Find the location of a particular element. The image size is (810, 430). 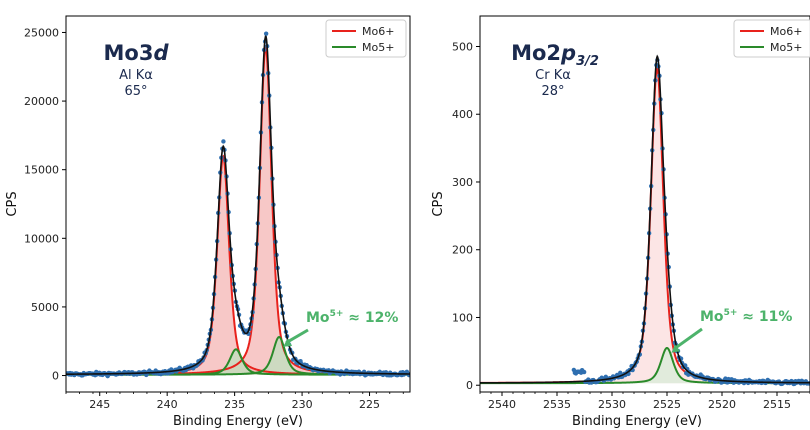

y-tick-label: 500 is located at coordinates (462, 46).